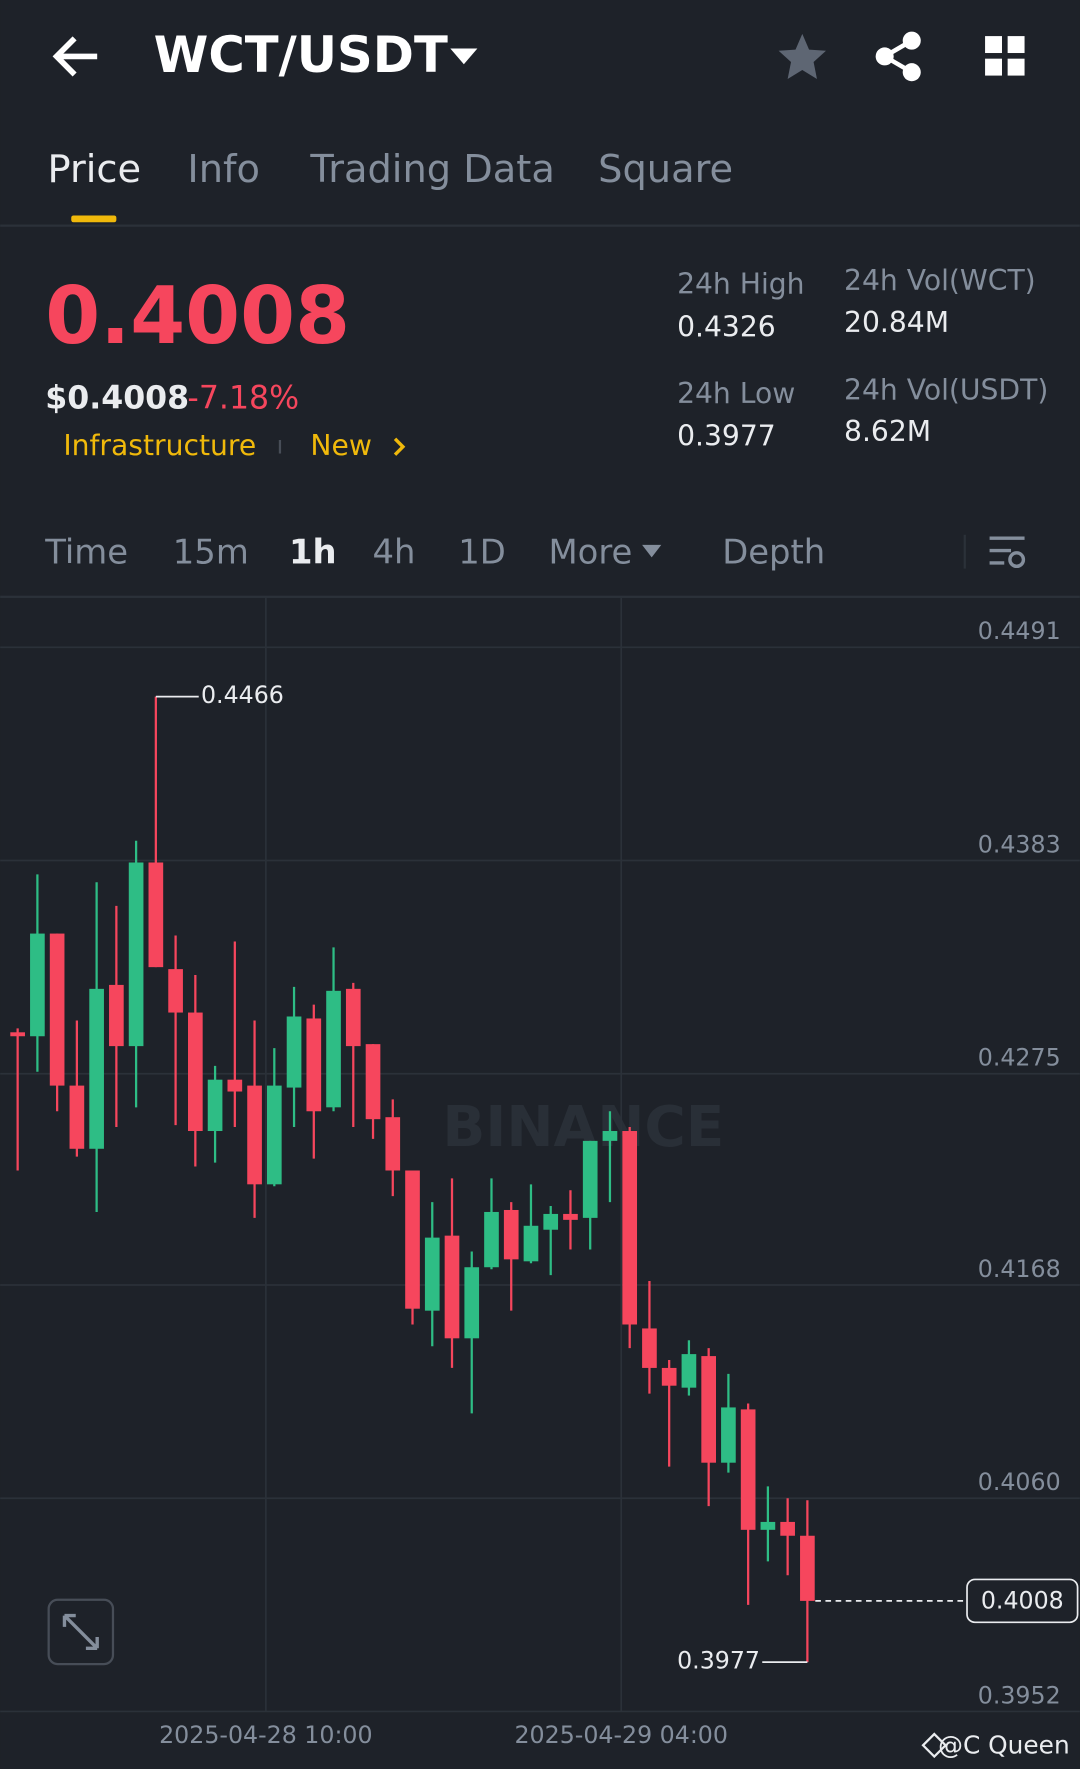 Image resolution: width=1080 pixels, height=1769 pixels. I want to click on interval-tab: Time, so click(86, 551).